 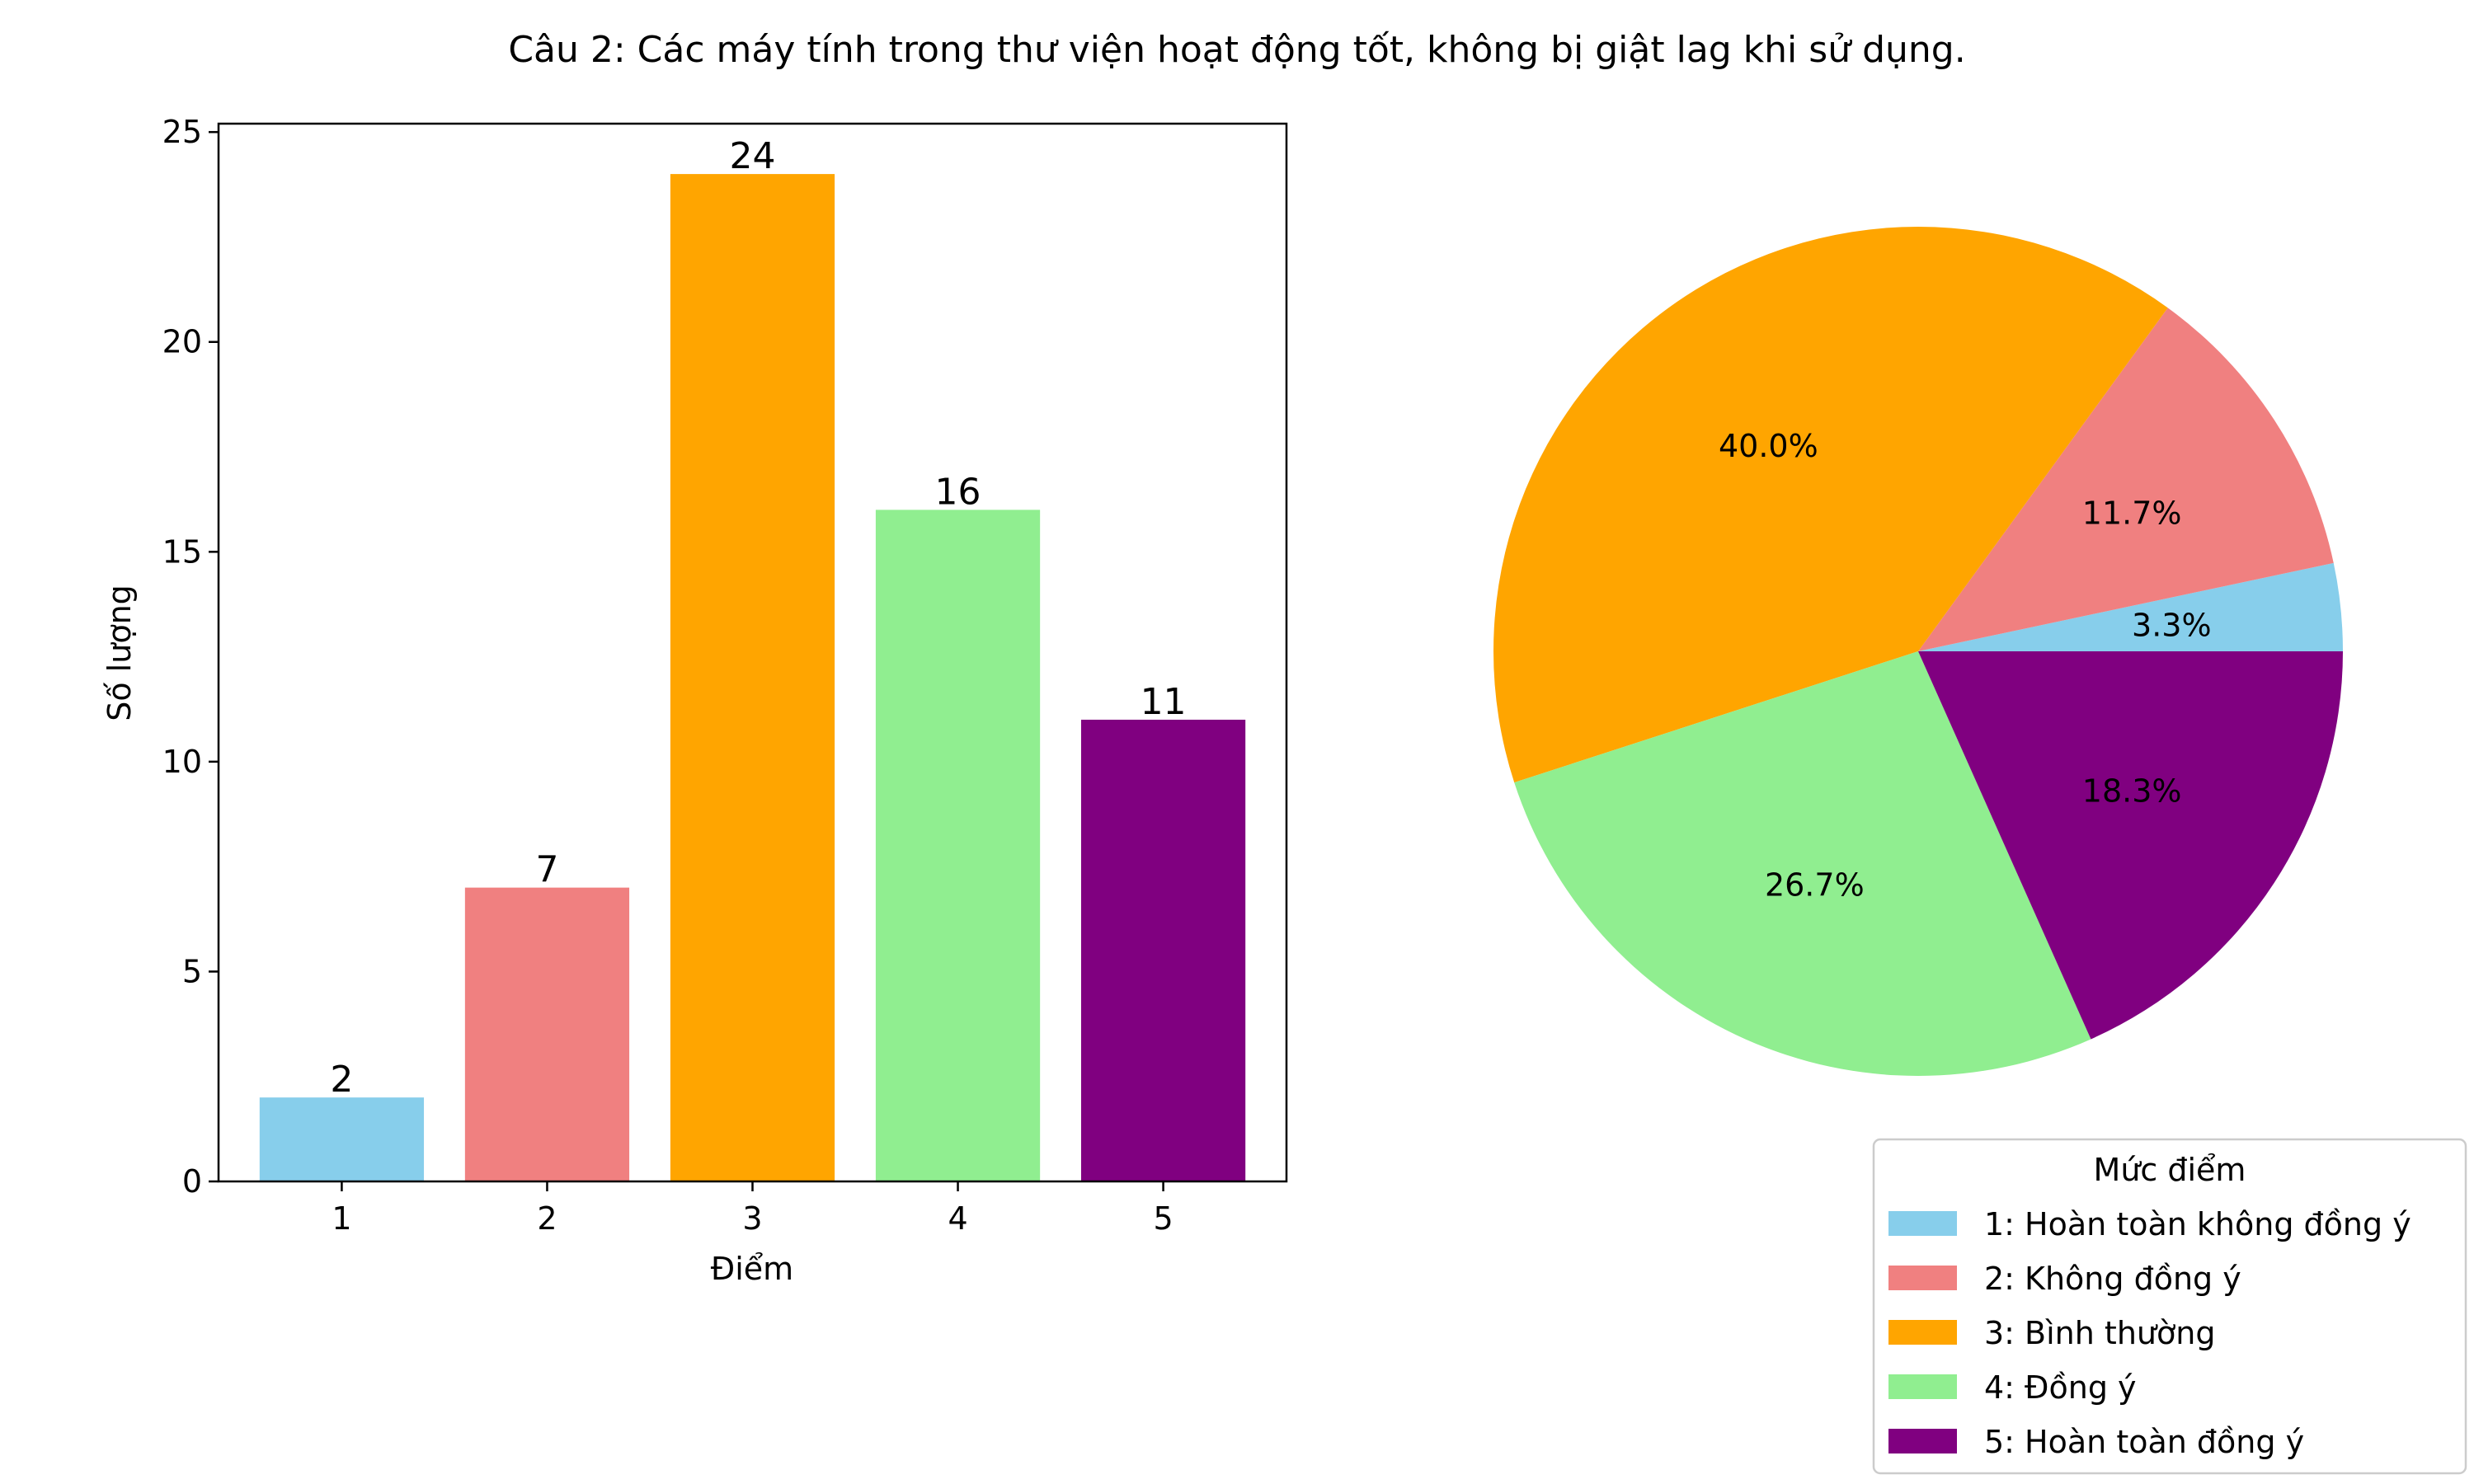 I want to click on y-tick-label: 0, so click(x=192, y=1181).